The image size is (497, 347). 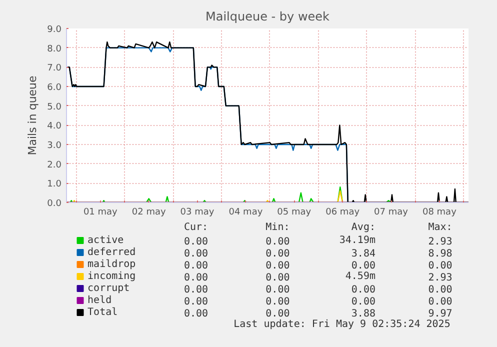 I want to click on y-tick-label: 7.0, so click(x=54, y=69).